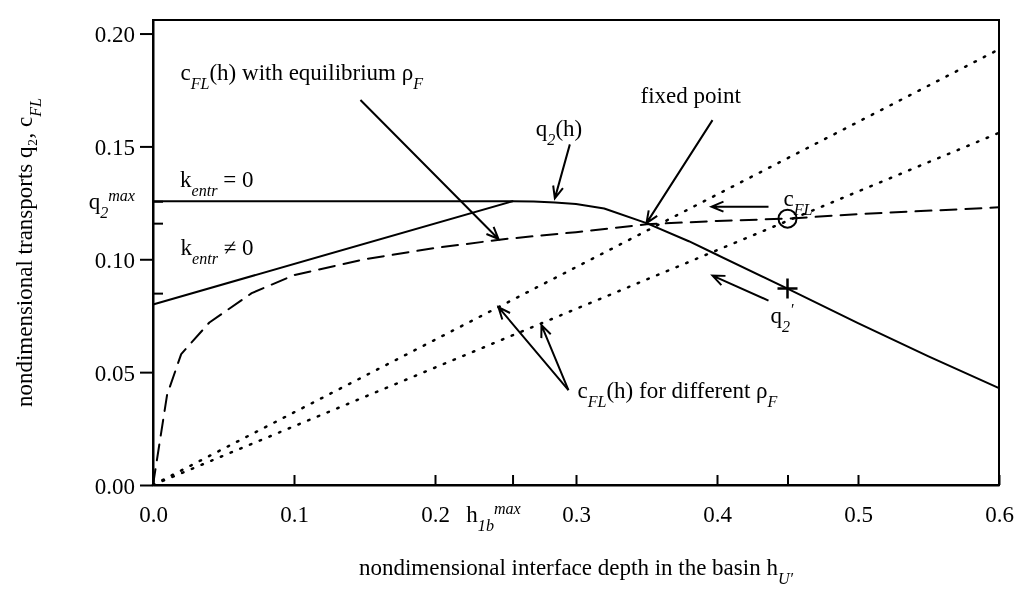  Describe the element at coordinates (999, 514) in the screenshot. I see `x-tick-label: 0.6` at that location.